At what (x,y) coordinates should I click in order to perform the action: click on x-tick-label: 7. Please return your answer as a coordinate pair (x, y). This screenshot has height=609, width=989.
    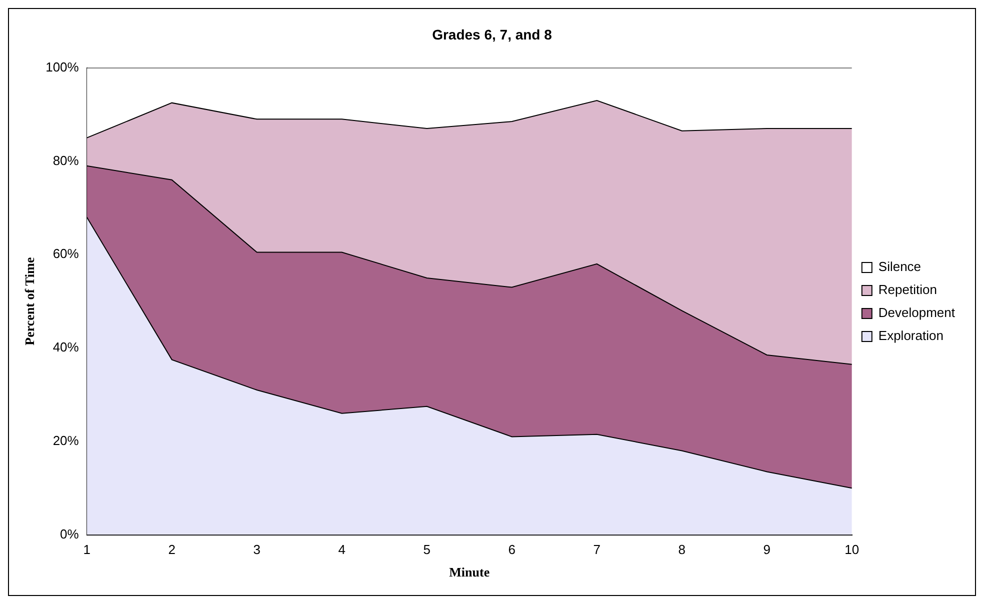
    Looking at the image, I should click on (596, 550).